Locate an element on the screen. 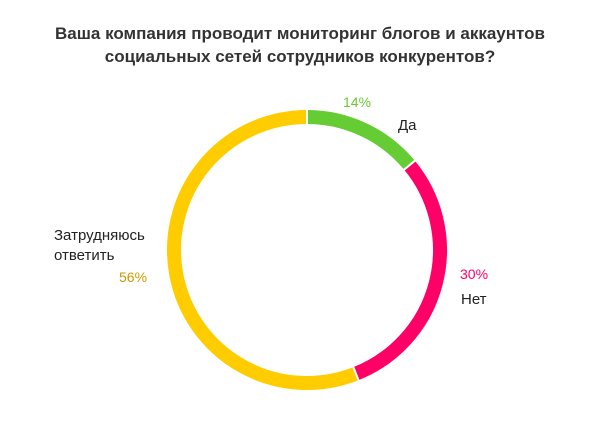 The width and height of the screenshot is (600, 427). donut-slice-no is located at coordinates (400, 270).